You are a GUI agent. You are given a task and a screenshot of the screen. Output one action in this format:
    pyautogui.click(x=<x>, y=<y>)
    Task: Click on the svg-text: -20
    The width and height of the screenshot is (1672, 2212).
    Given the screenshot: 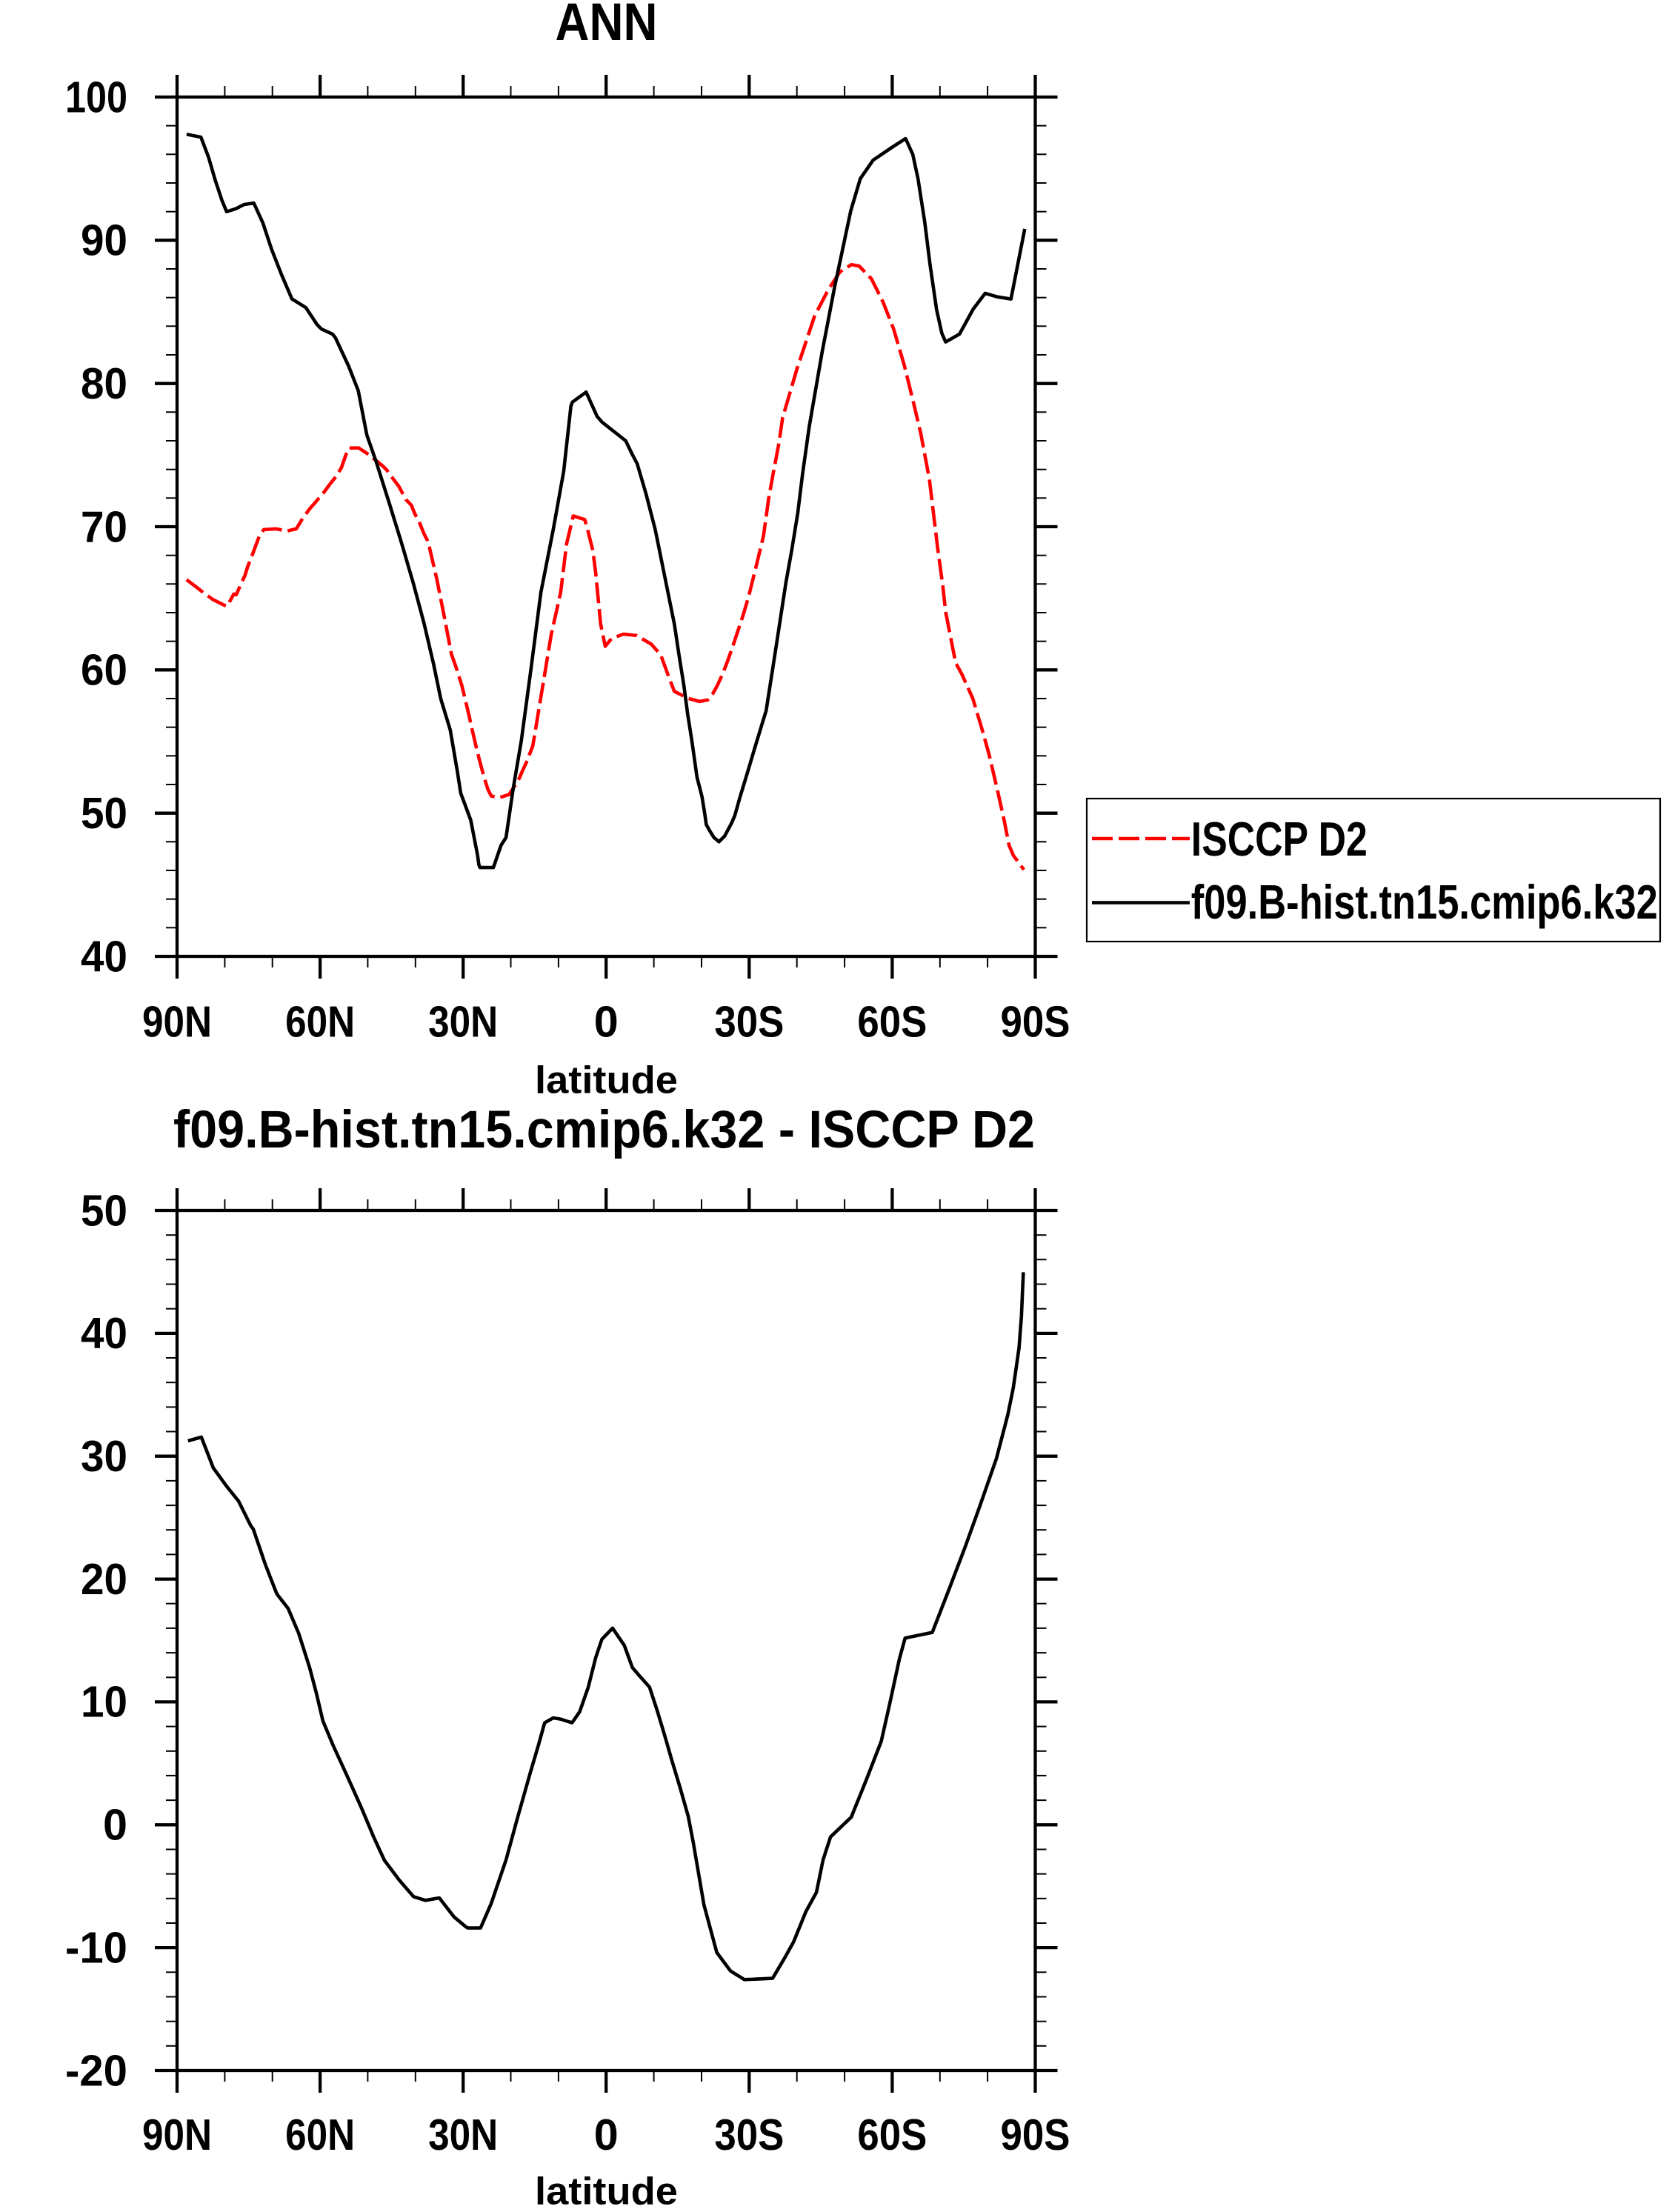 What is the action you would take?
    pyautogui.click(x=96, y=2070)
    